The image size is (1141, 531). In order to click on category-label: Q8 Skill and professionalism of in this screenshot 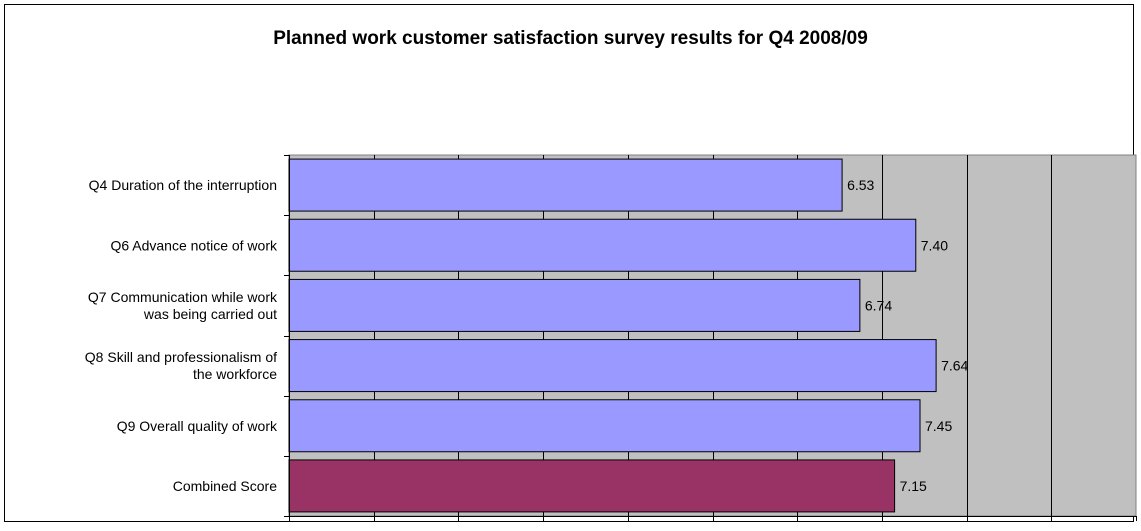, I will do `click(181, 357)`.